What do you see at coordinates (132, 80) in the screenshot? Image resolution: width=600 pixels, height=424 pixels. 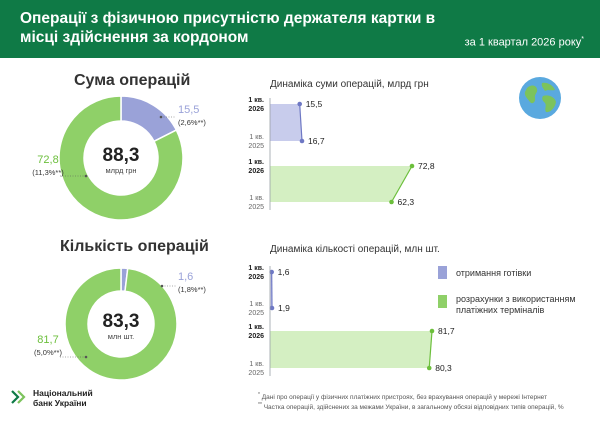 I see `sum-section-title: Сума операцій` at bounding box center [132, 80].